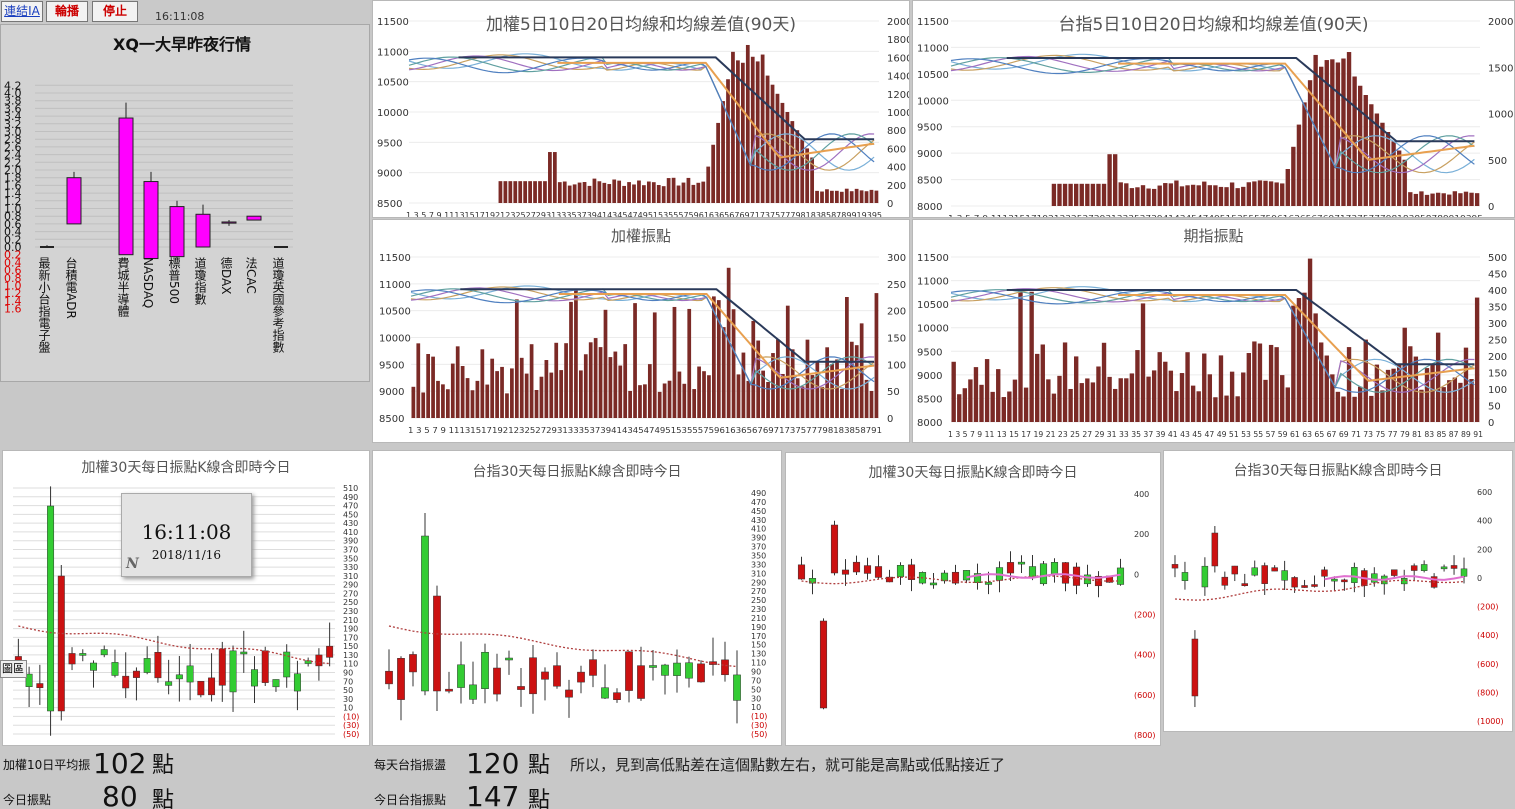  I want to click on left-tick: 11500, so click(395, 258).